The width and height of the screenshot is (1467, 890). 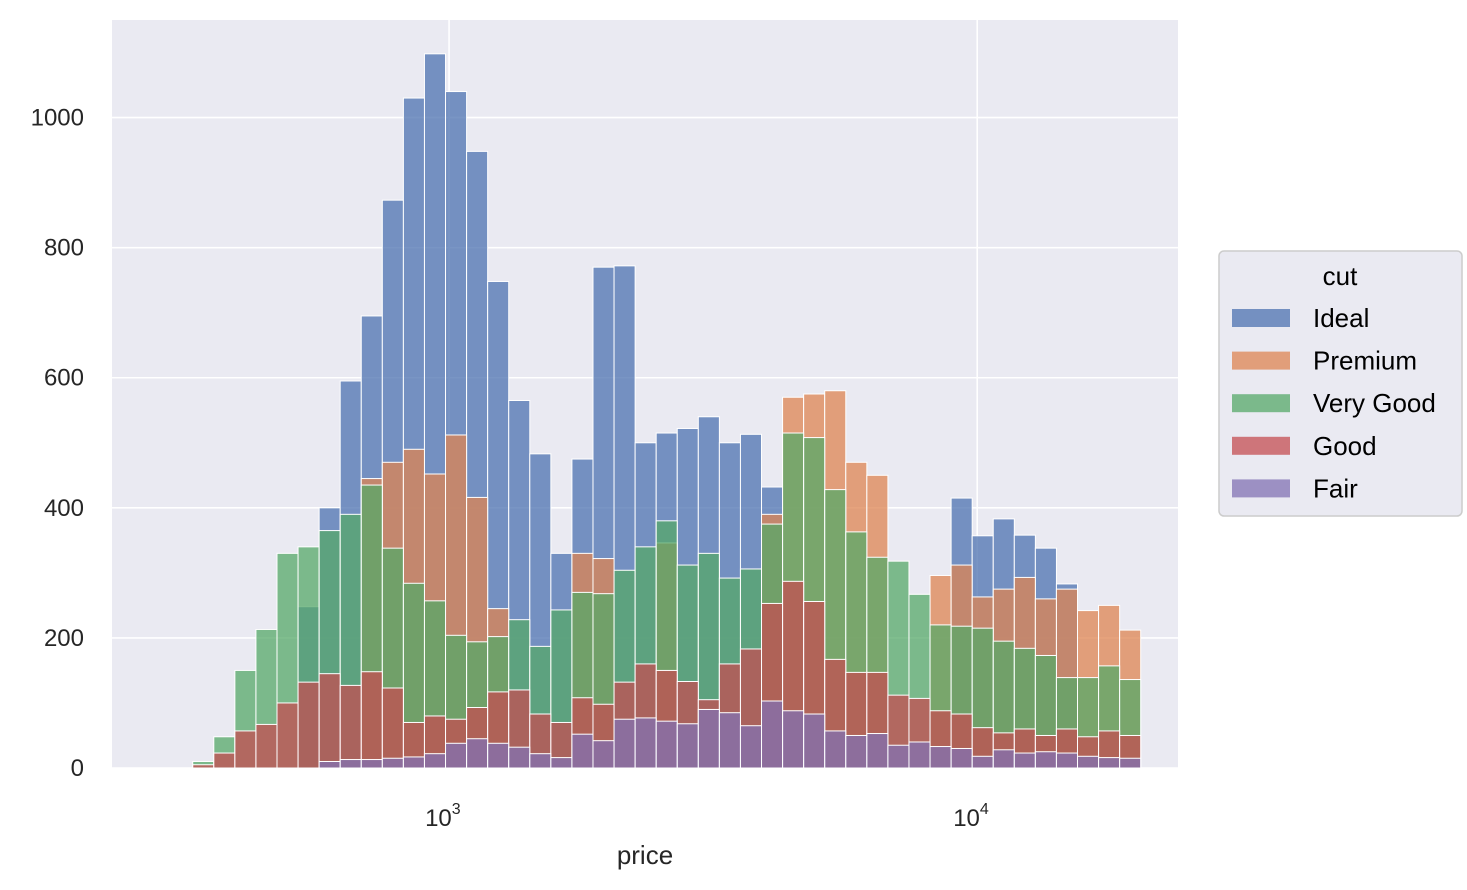 I want to click on y-tick-label: 200, so click(x=64, y=638).